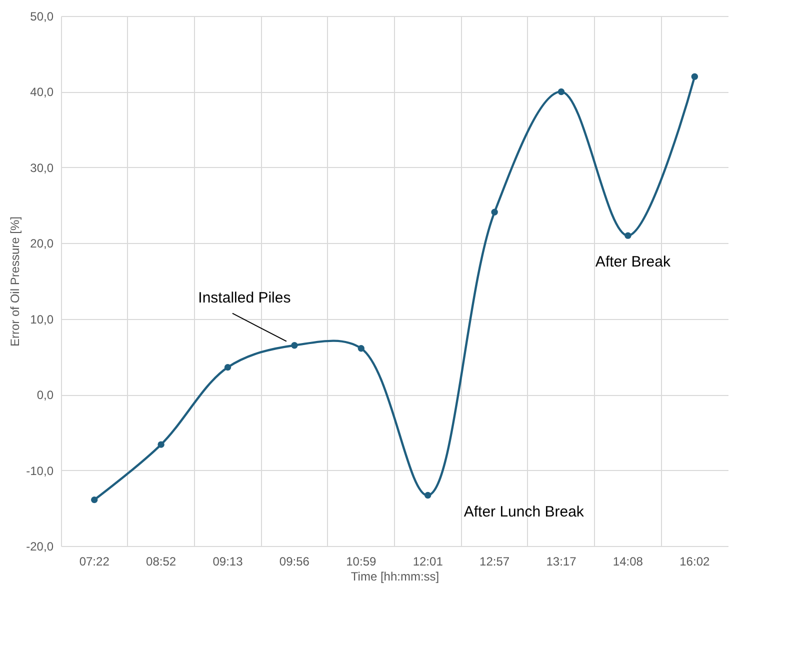 This screenshot has height=660, width=810. What do you see at coordinates (395, 577) in the screenshot?
I see `x-axis-title: Time [hh:mm:ss]` at bounding box center [395, 577].